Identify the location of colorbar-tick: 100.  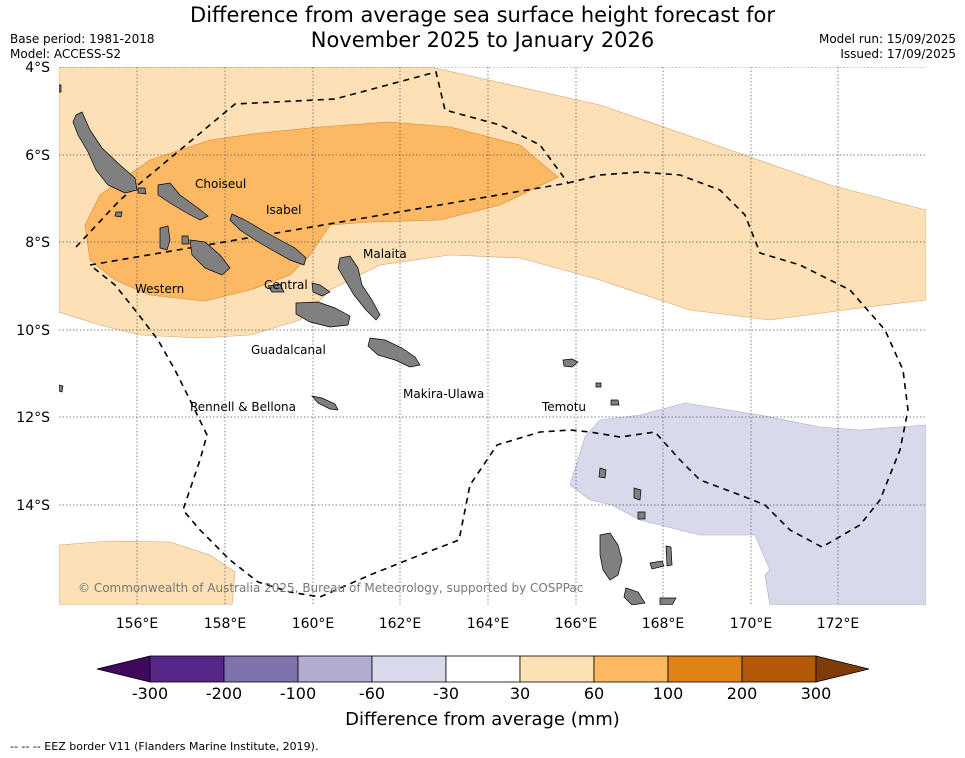
(668, 693).